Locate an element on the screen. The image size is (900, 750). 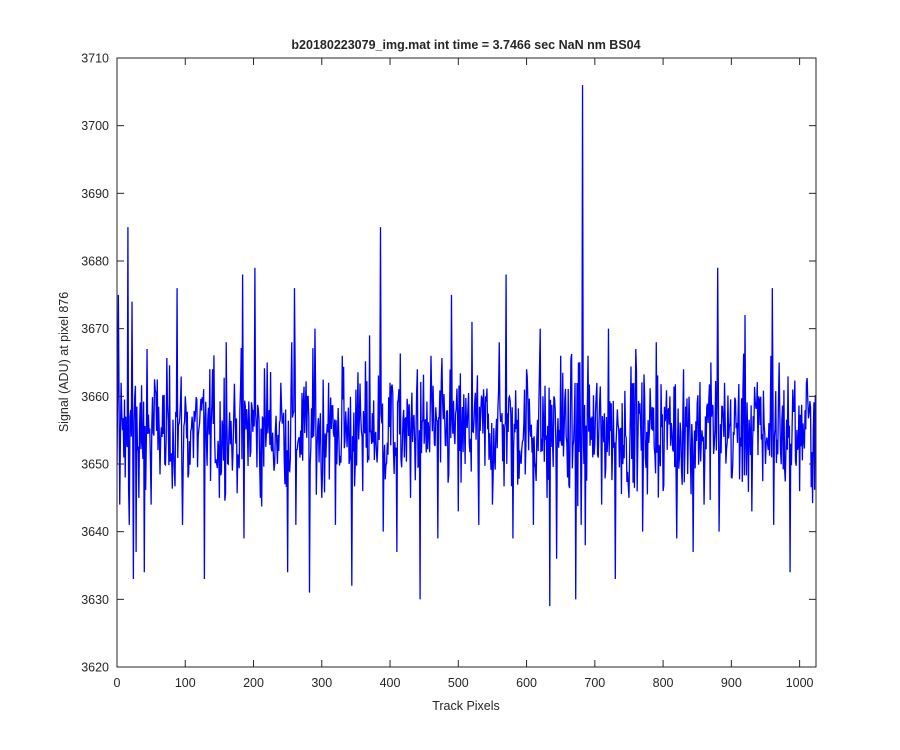
x-tick-label: 1000 is located at coordinates (800, 683).